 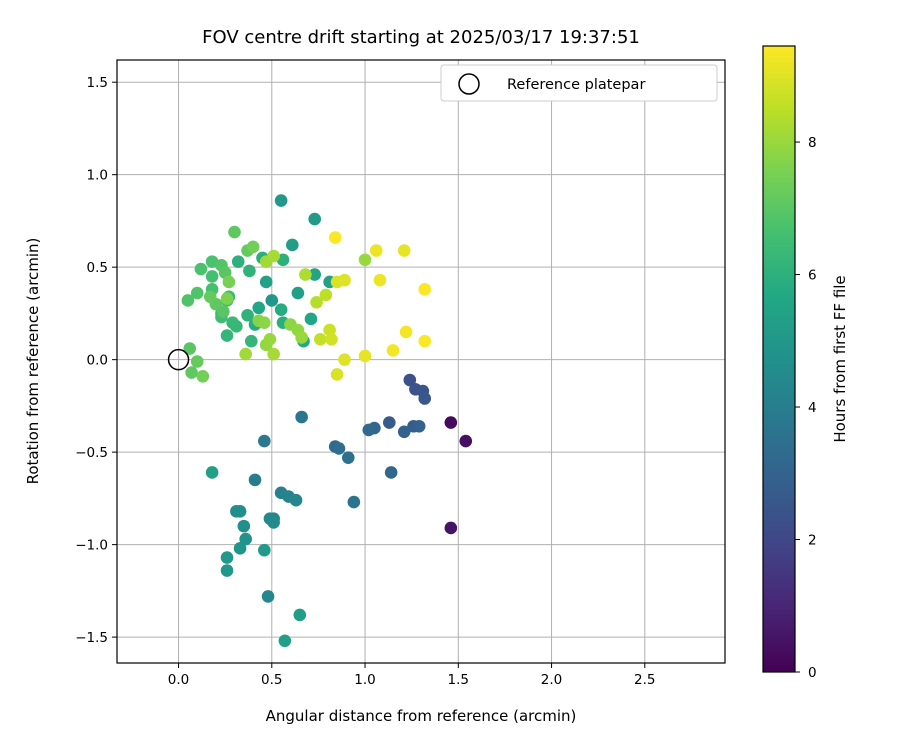 What do you see at coordinates (97, 176) in the screenshot?
I see `y-tick-label: 1.0` at bounding box center [97, 176].